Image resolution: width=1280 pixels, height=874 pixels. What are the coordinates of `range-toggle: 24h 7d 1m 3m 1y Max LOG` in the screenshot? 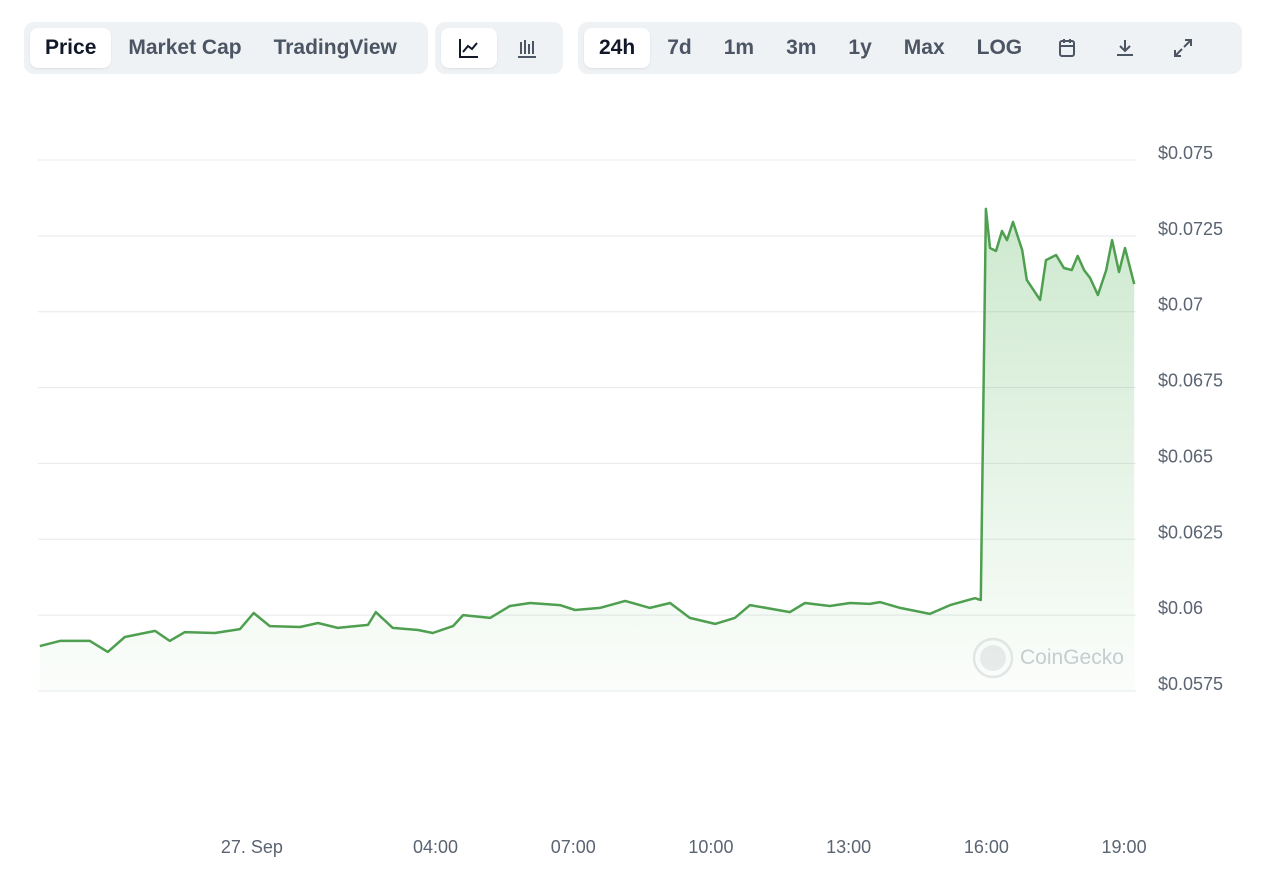 It's located at (910, 48).